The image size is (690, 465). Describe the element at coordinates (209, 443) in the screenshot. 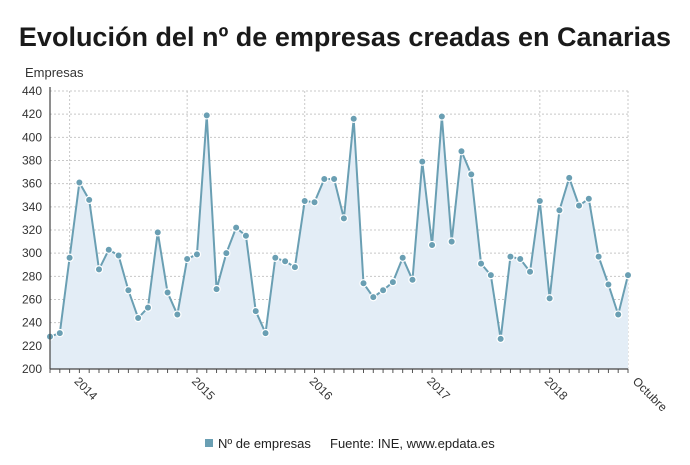

I see `legend-swatch` at that location.